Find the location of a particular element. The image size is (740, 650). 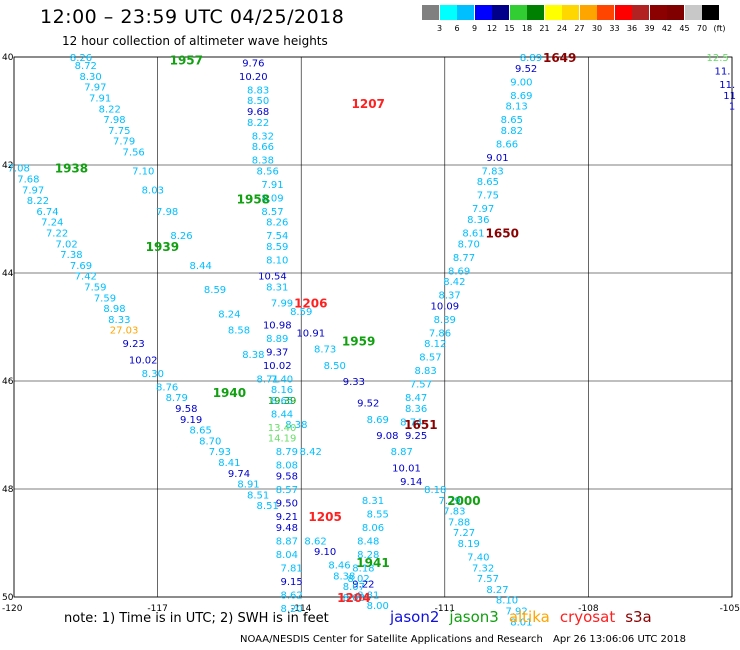

swh-value: 8.09 is located at coordinates (272, 198).